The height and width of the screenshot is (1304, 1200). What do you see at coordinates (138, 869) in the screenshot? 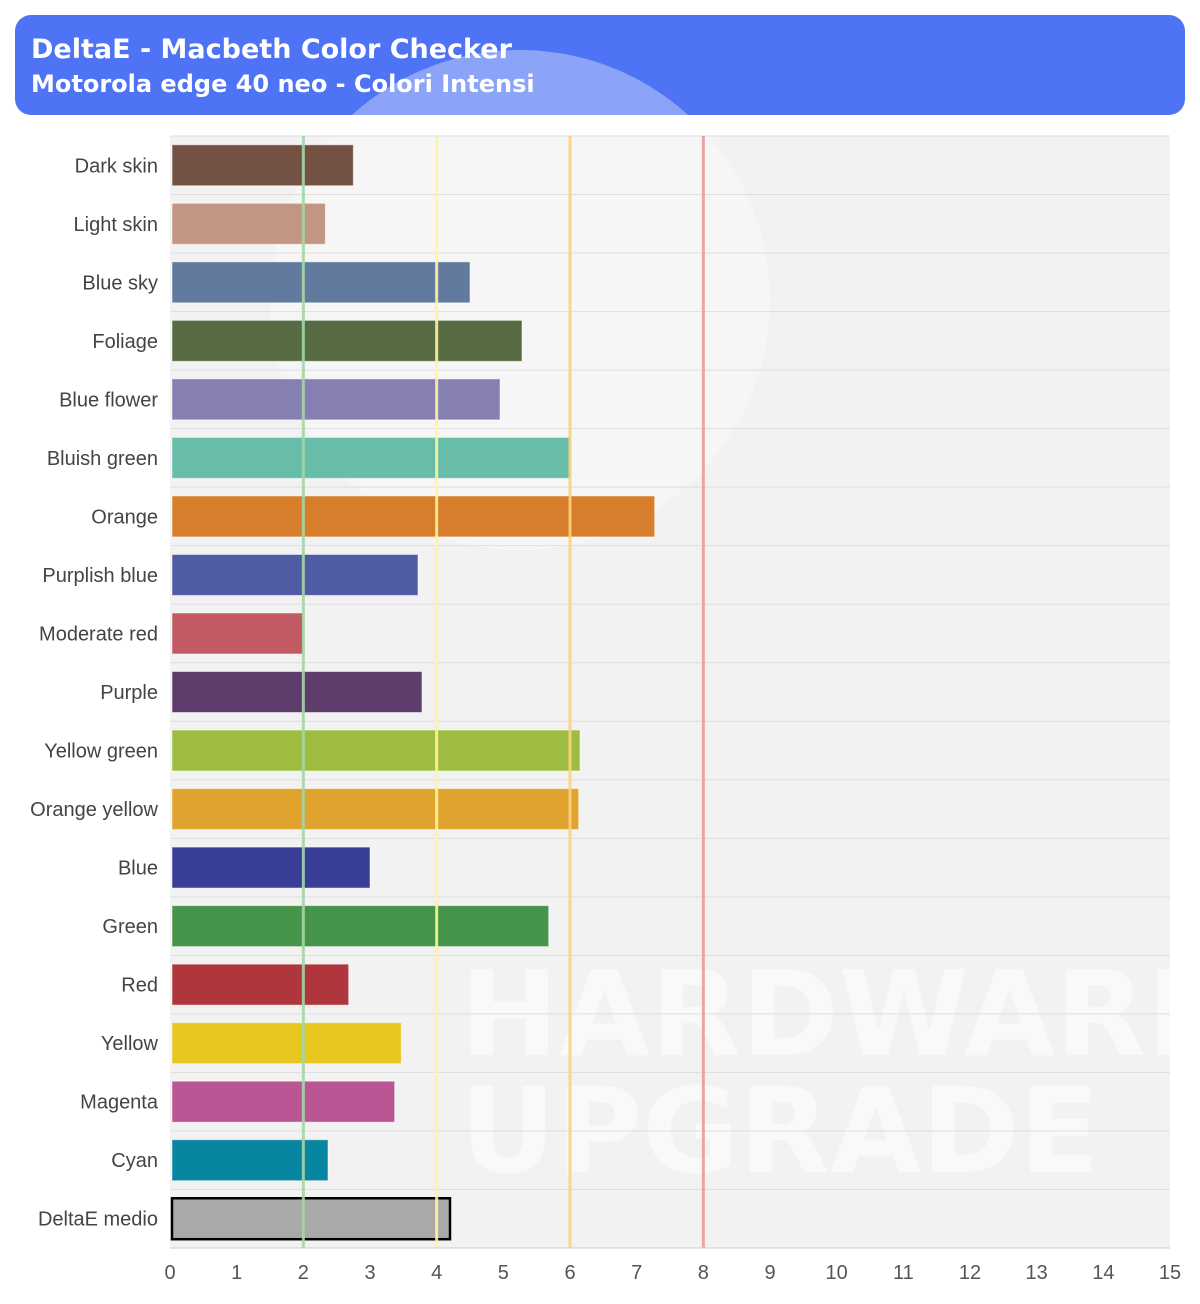
I see `y-tick-label: Blue` at bounding box center [138, 869].